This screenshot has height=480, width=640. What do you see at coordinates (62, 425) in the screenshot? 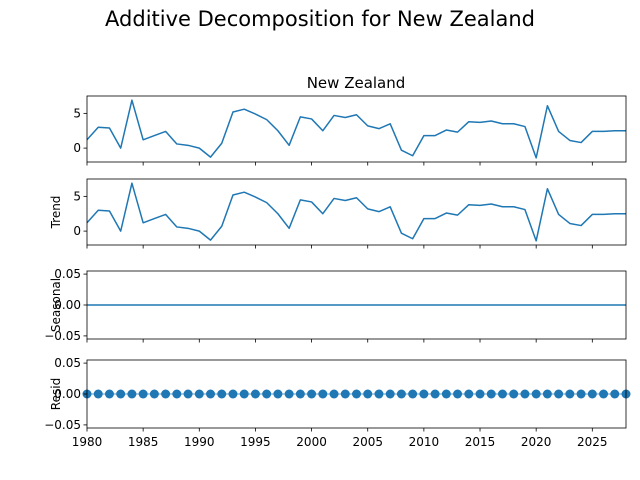
I see `resid-ytick-label: −0.05` at bounding box center [62, 425].